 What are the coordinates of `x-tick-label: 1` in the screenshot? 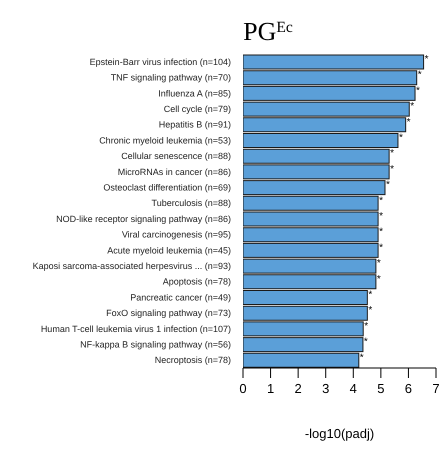 It's located at (270, 388).